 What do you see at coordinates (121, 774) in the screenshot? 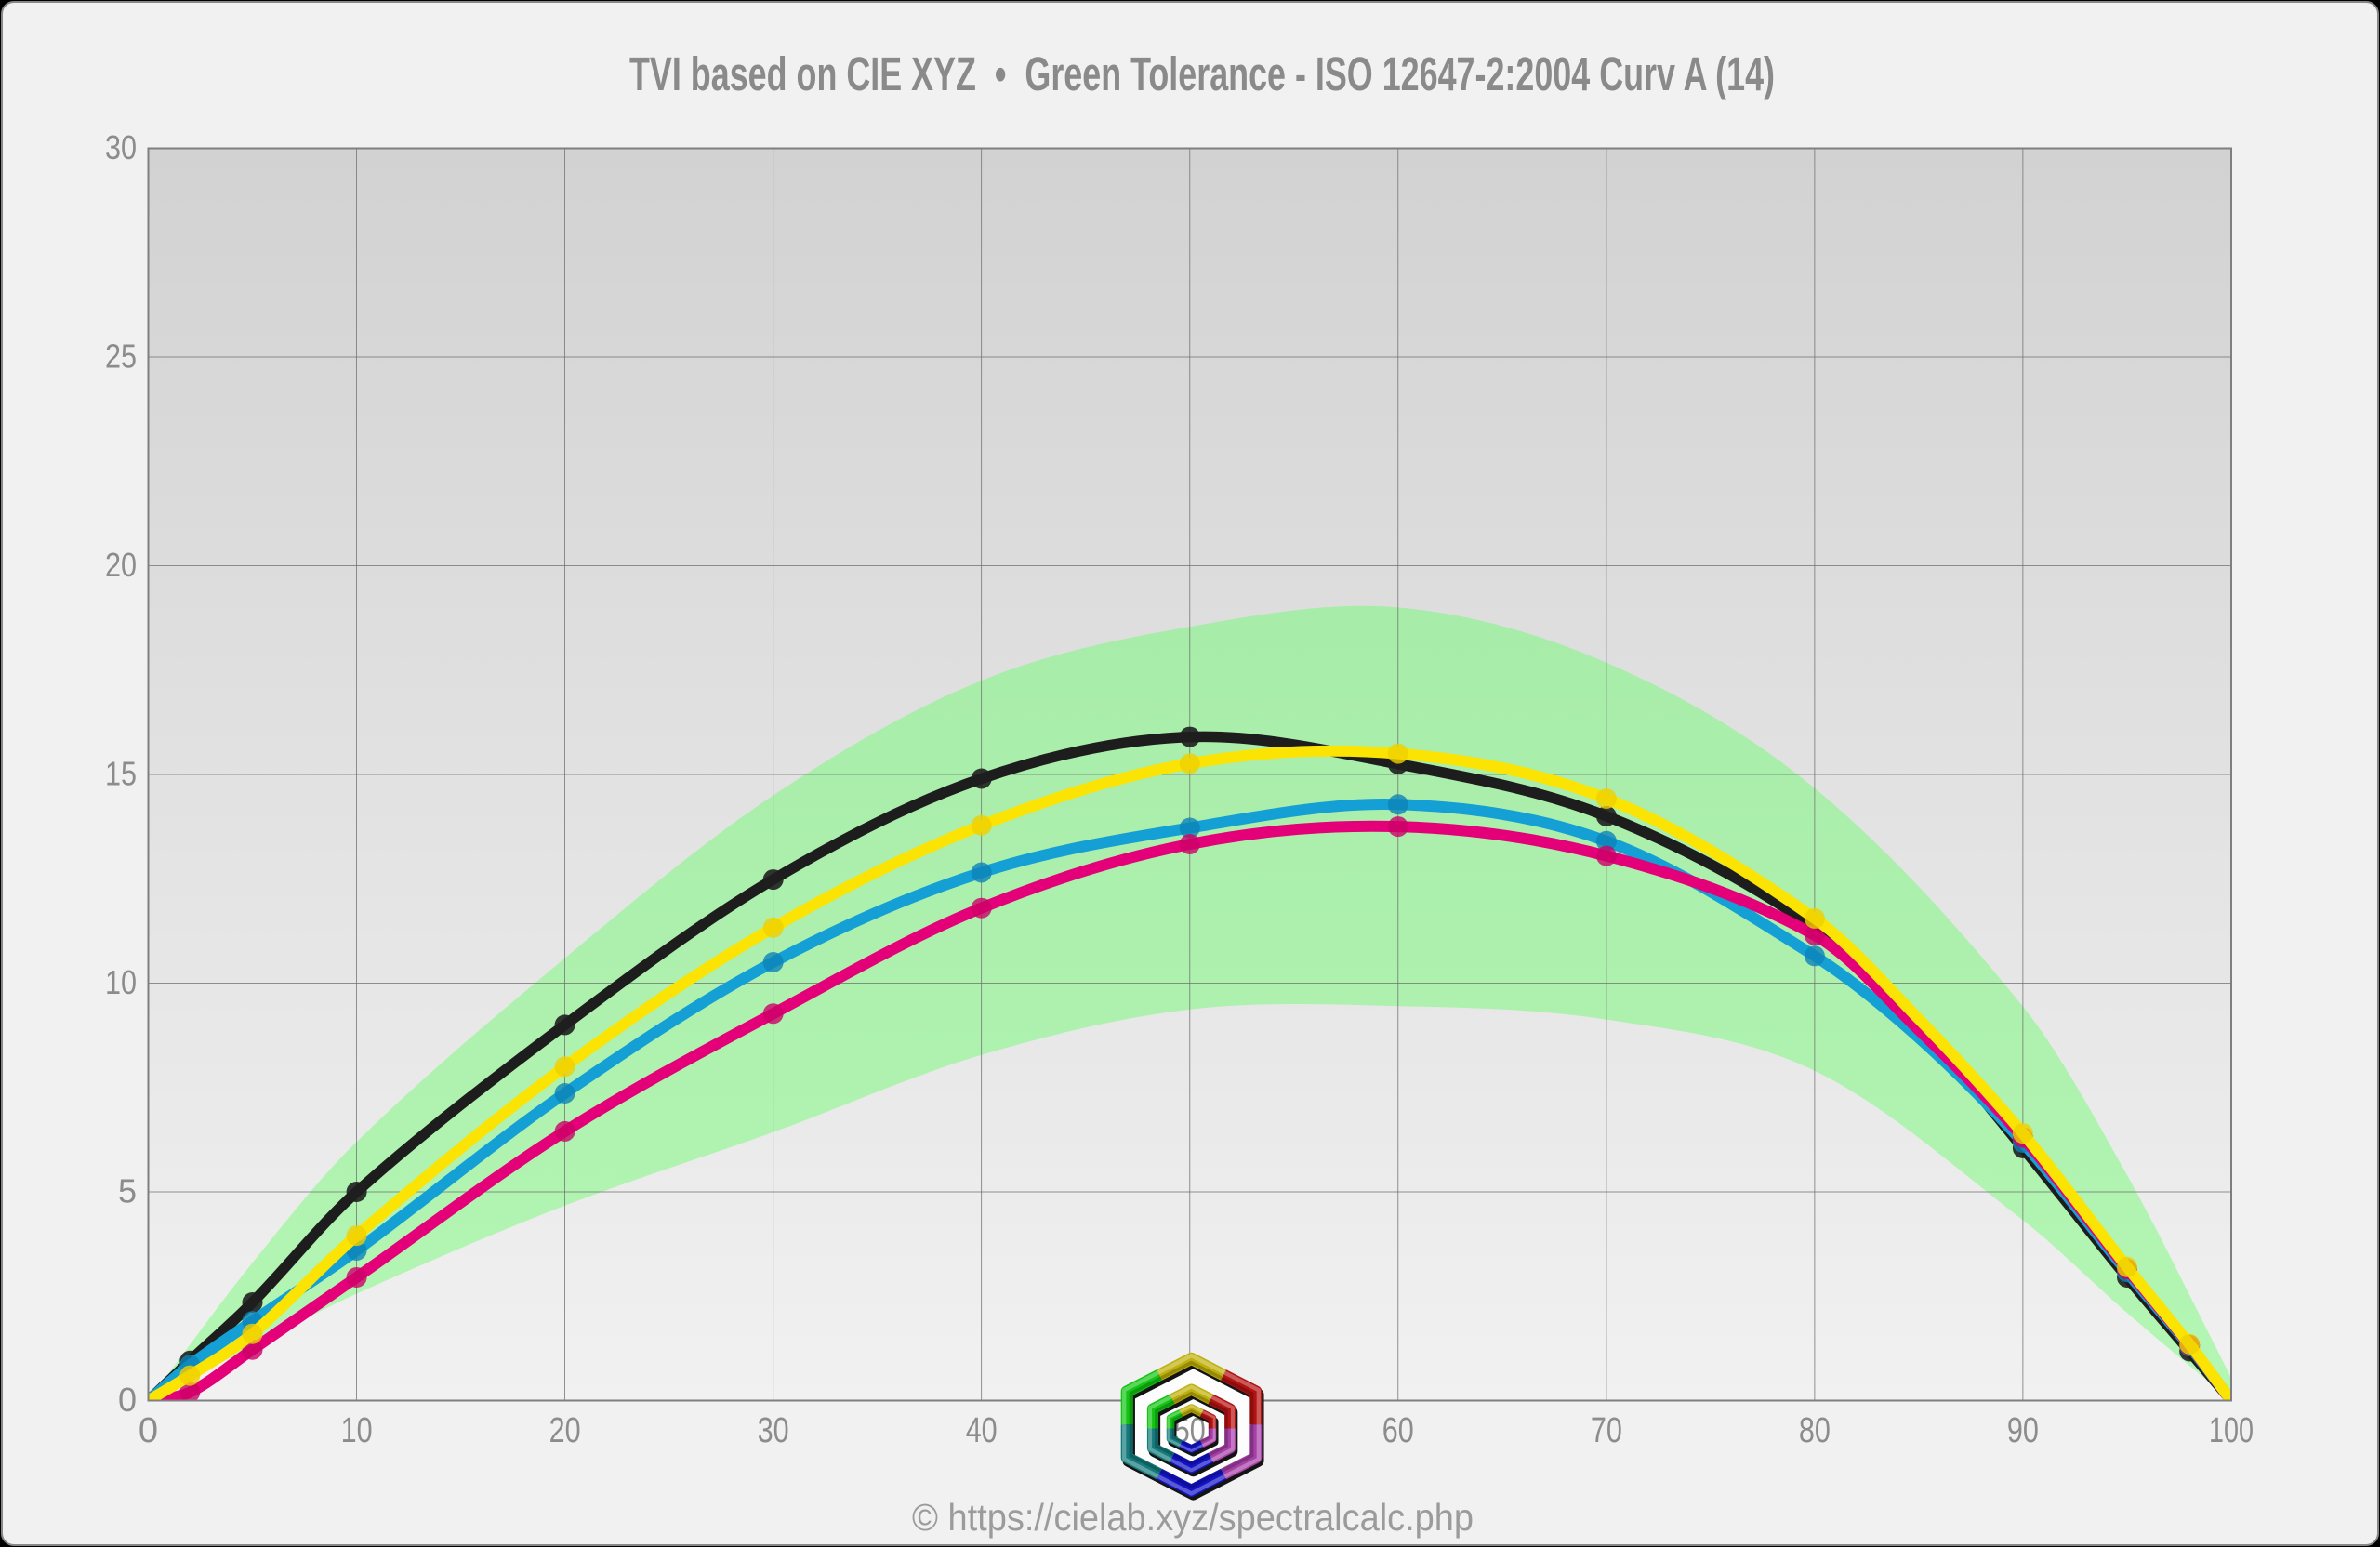
I see `svg-text: 15` at bounding box center [121, 774].